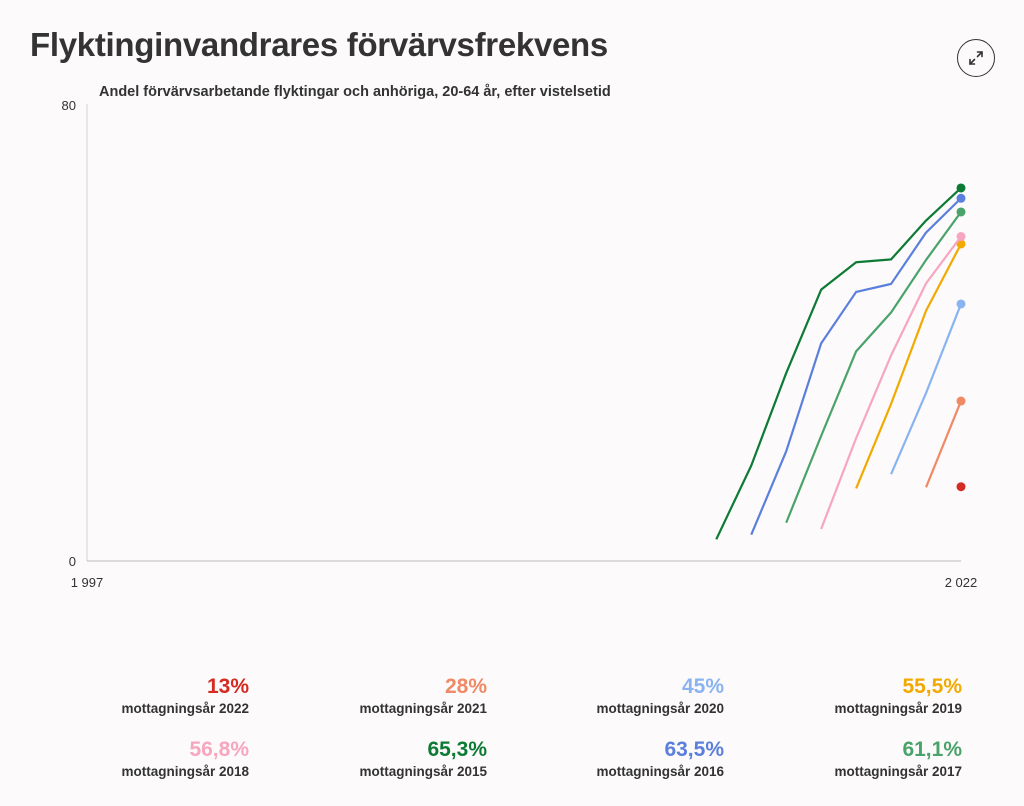  Describe the element at coordinates (961, 188) in the screenshot. I see `series-end-point-2015` at that location.